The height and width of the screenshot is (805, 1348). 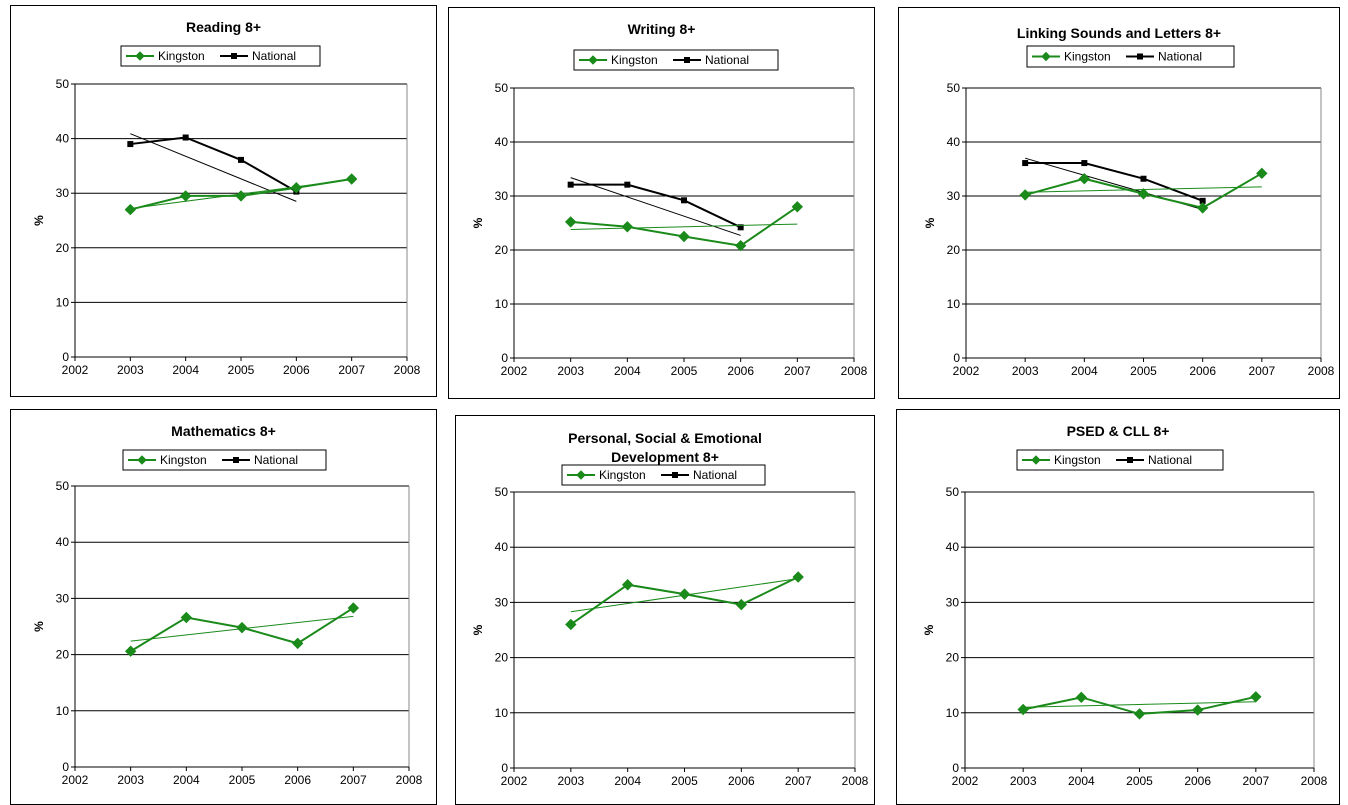 What do you see at coordinates (1139, 704) in the screenshot?
I see `trendline-kingston` at bounding box center [1139, 704].